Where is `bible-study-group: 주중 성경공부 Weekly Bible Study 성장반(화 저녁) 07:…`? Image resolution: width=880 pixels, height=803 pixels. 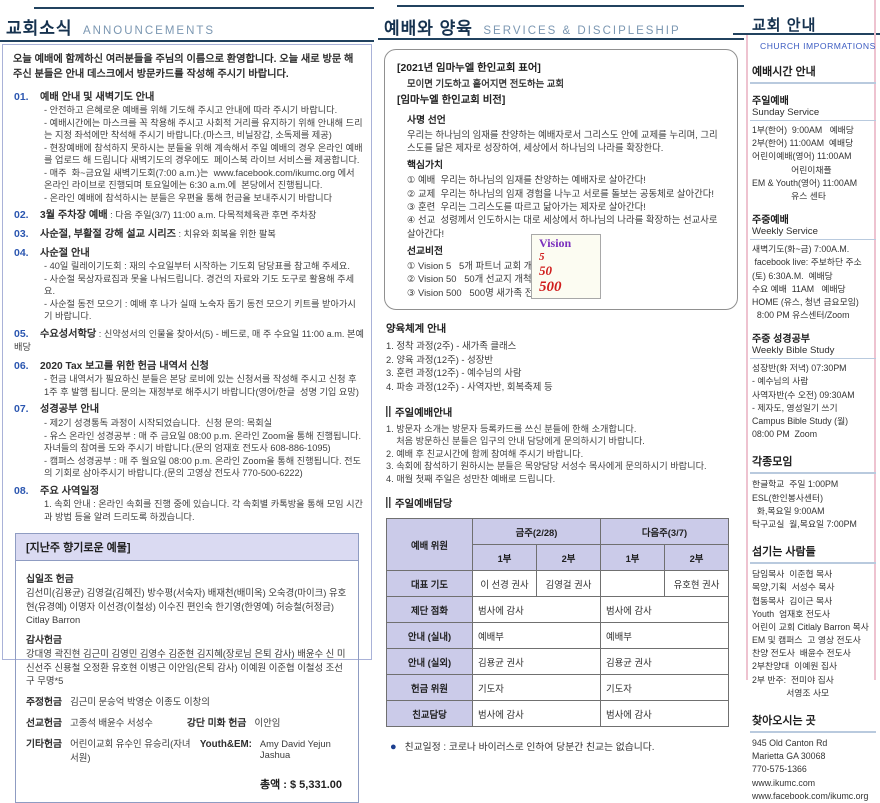
bible-study-group: 주중 성경공부 Weekly Bible Study 성장반(화 저녁) 07:… is located at coordinates (813, 385).